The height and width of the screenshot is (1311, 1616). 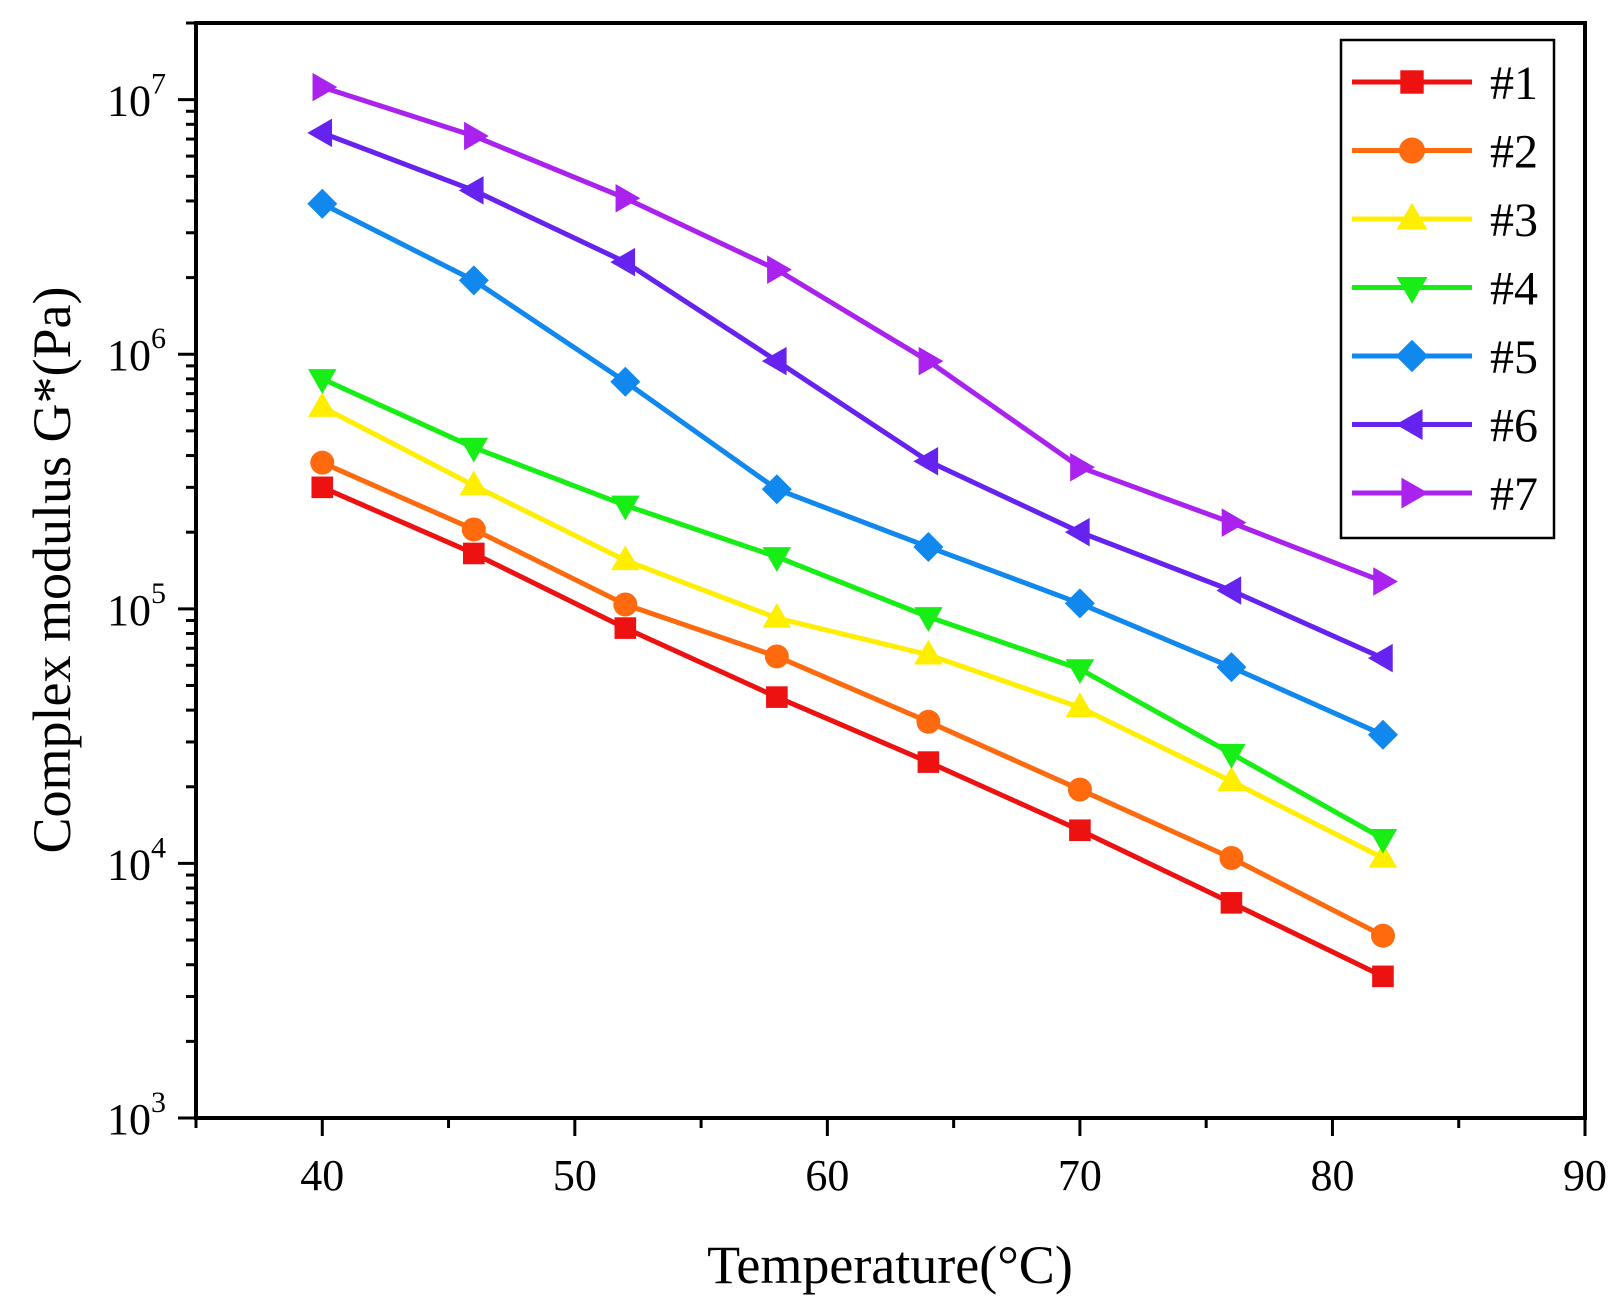 I want to click on legend-item: #5, so click(x=1445, y=357).